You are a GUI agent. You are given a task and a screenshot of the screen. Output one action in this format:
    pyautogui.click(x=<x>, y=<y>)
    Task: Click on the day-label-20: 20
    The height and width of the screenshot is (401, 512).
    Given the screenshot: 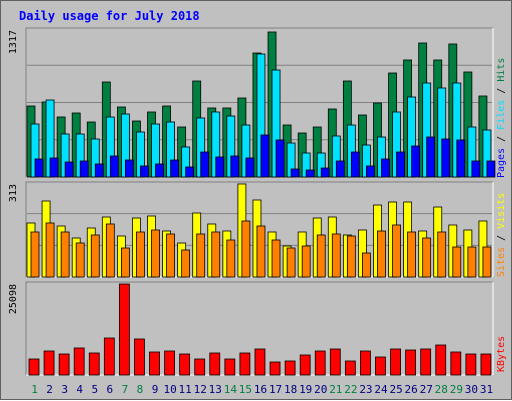 What is the action you would take?
    pyautogui.click(x=320, y=389)
    